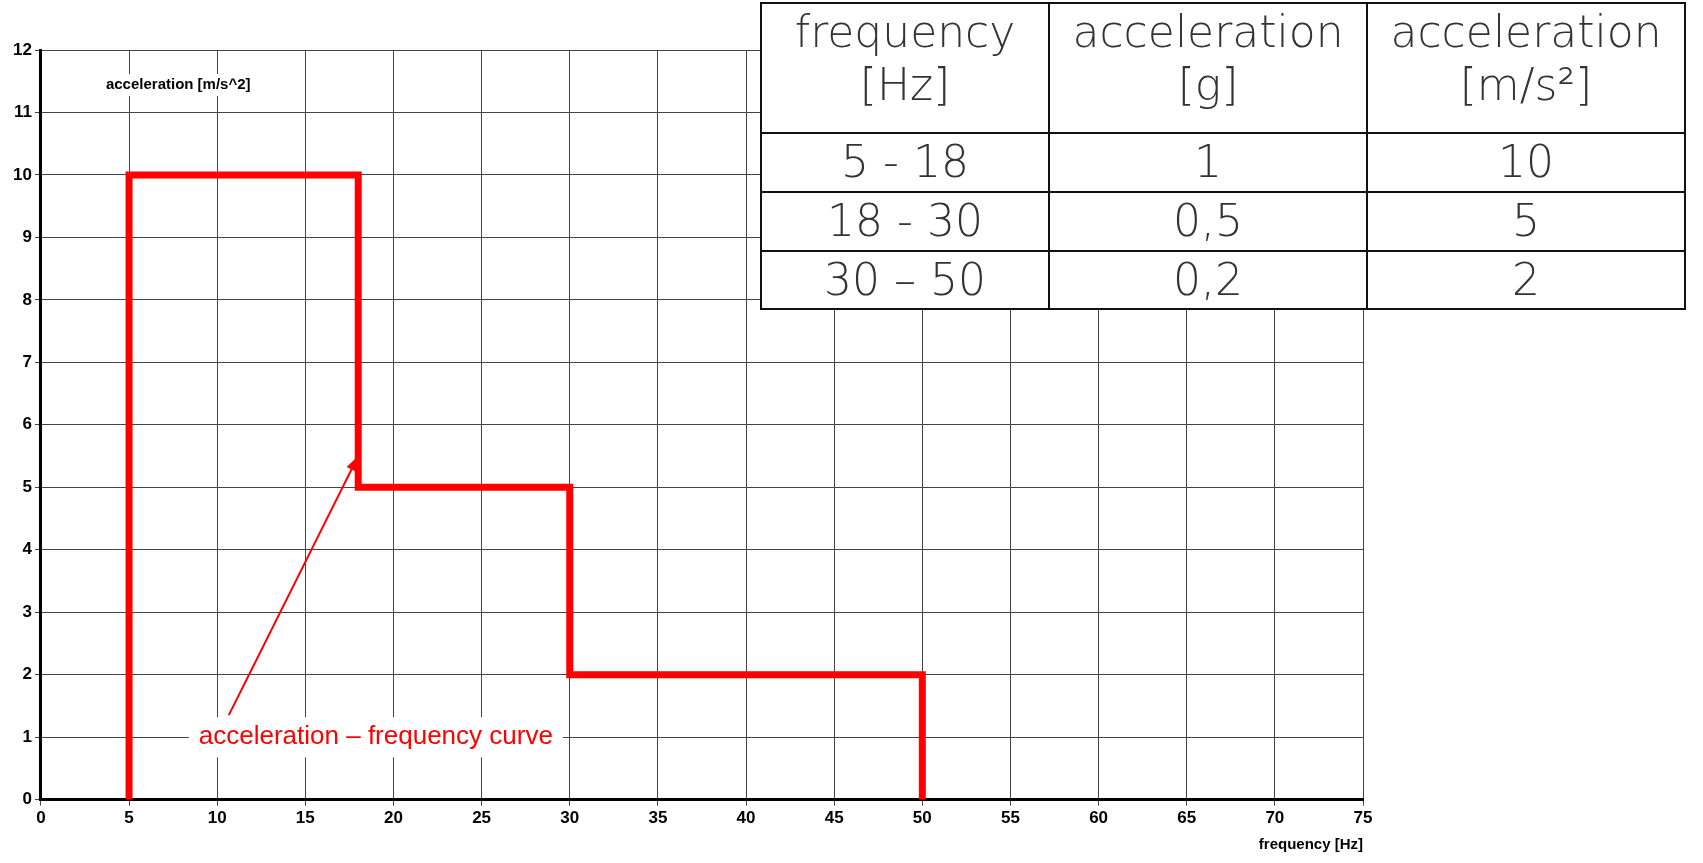 This screenshot has width=1703, height=863. What do you see at coordinates (27, 362) in the screenshot?
I see `y-tick-label: 7` at bounding box center [27, 362].